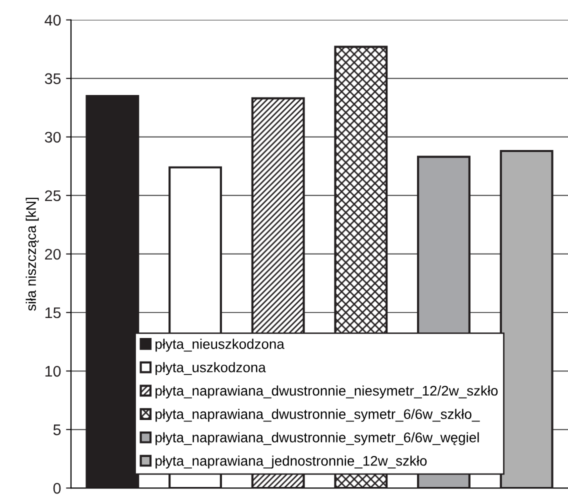 The width and height of the screenshot is (568, 498). Describe the element at coordinates (53, 254) in the screenshot. I see `y-tick-label: 20` at that location.